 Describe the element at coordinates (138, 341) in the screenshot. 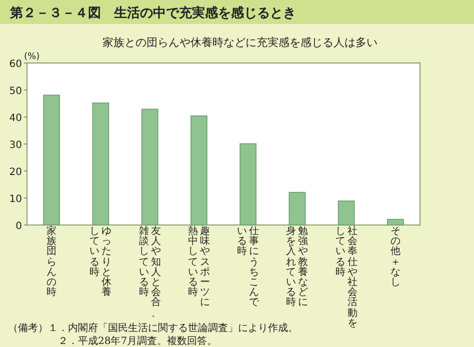

I see `text: ２．平成28年7月調査。複数回答。` at that location.